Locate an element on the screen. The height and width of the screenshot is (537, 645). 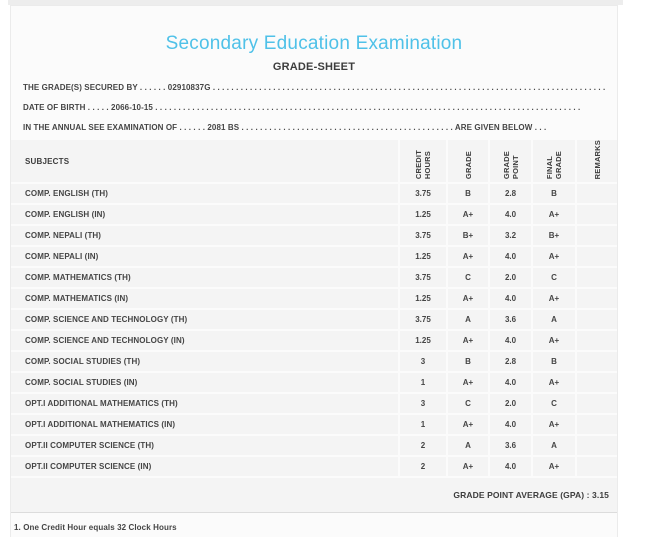
table-row: COMP. ENGLISH (IN) 1.25 A+ 4.0 A+ is located at coordinates (314, 214).